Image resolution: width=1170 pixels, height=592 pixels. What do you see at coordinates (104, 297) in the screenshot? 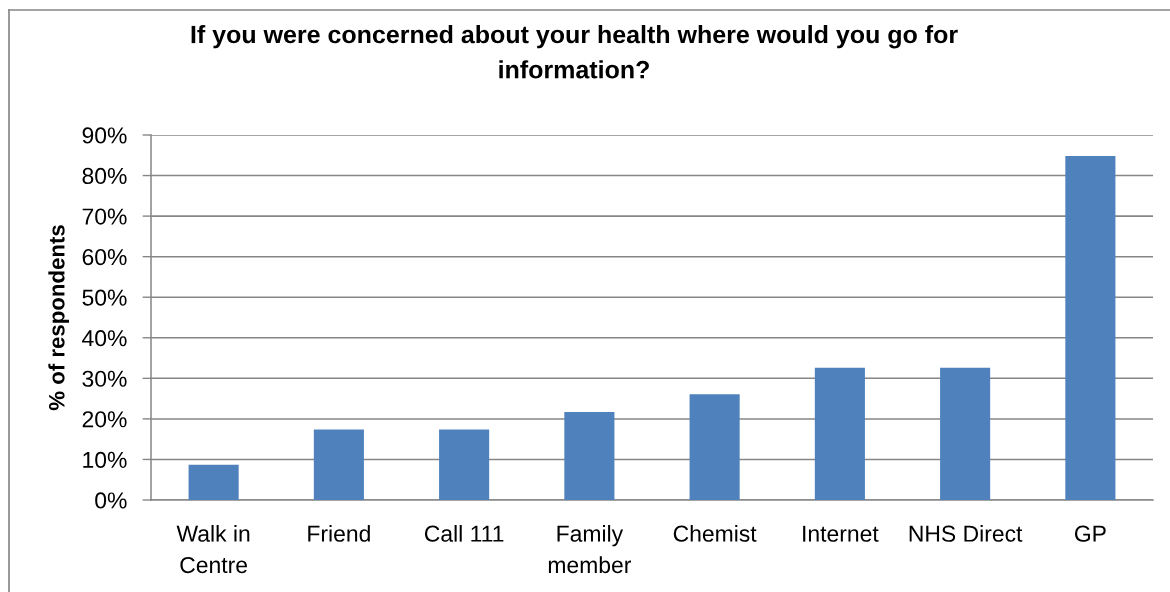
I see `y-tick-label: 50%` at bounding box center [104, 297].